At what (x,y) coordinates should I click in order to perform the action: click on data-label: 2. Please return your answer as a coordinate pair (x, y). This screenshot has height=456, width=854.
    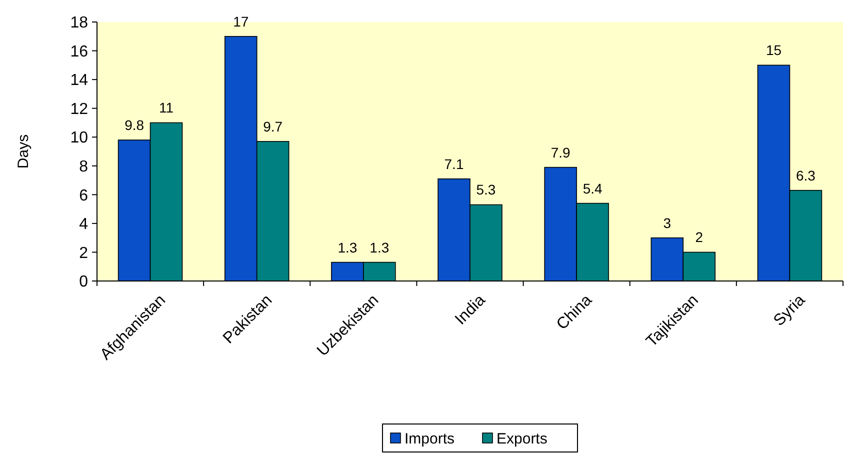
    Looking at the image, I should click on (699, 237).